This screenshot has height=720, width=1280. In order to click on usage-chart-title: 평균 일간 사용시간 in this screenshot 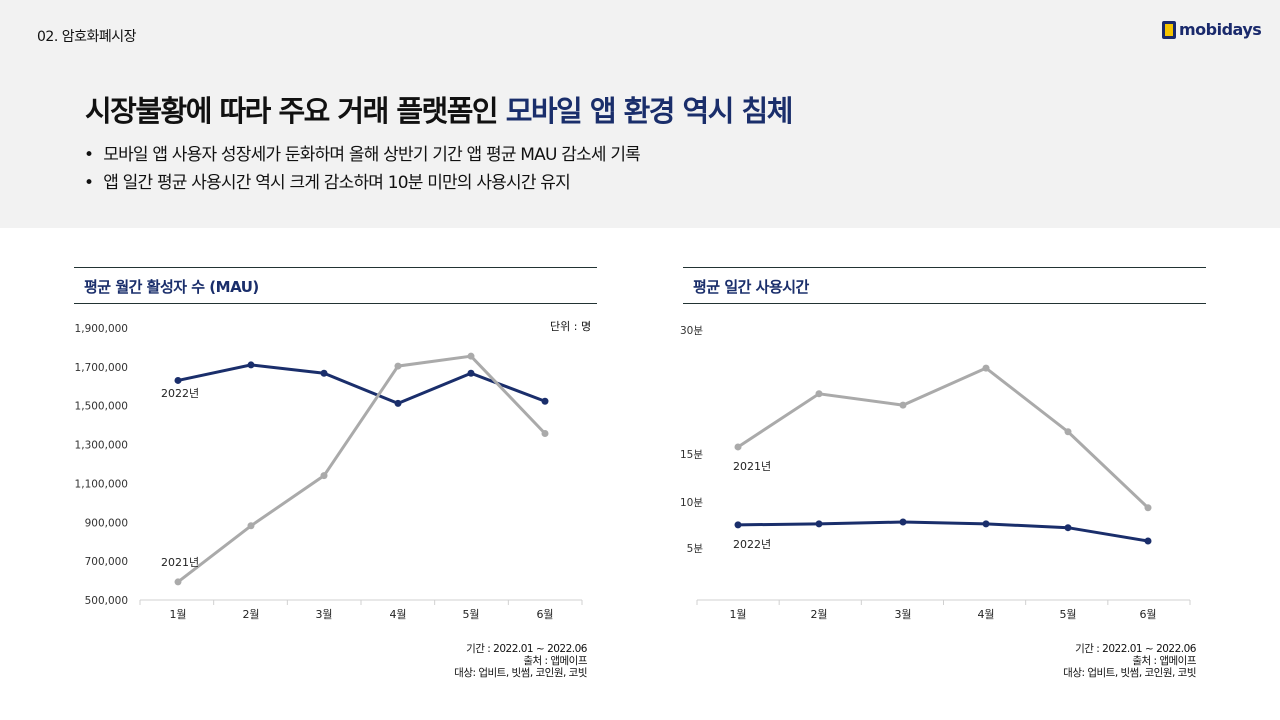, I will do `click(944, 285)`.